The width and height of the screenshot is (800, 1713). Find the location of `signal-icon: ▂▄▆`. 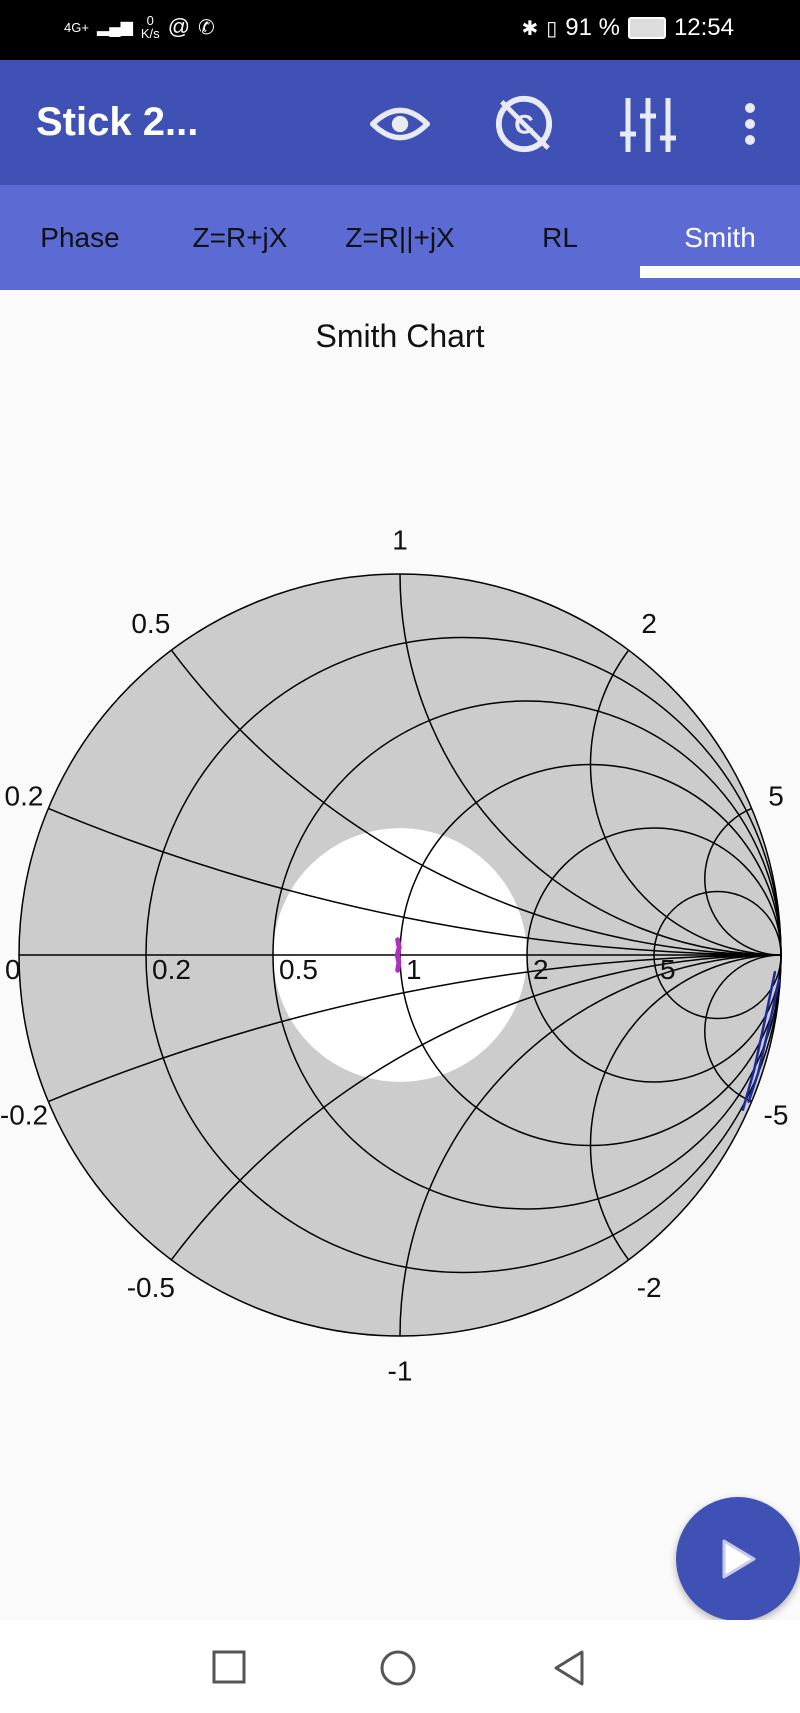

signal-icon: ▂▄▆ is located at coordinates (114, 27).